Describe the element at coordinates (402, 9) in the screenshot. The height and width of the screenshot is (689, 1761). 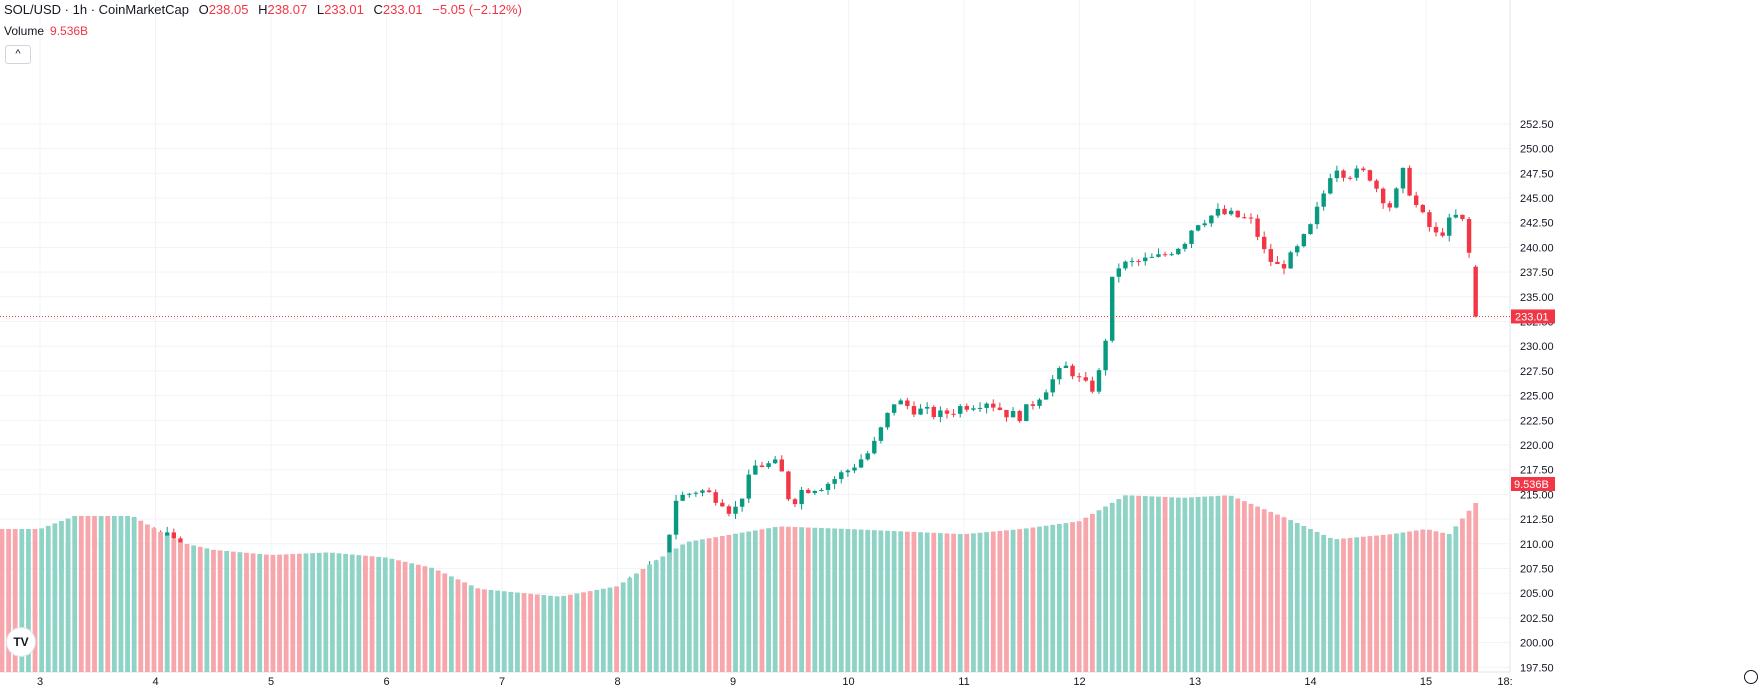
I see `close-value: 233.01` at that location.